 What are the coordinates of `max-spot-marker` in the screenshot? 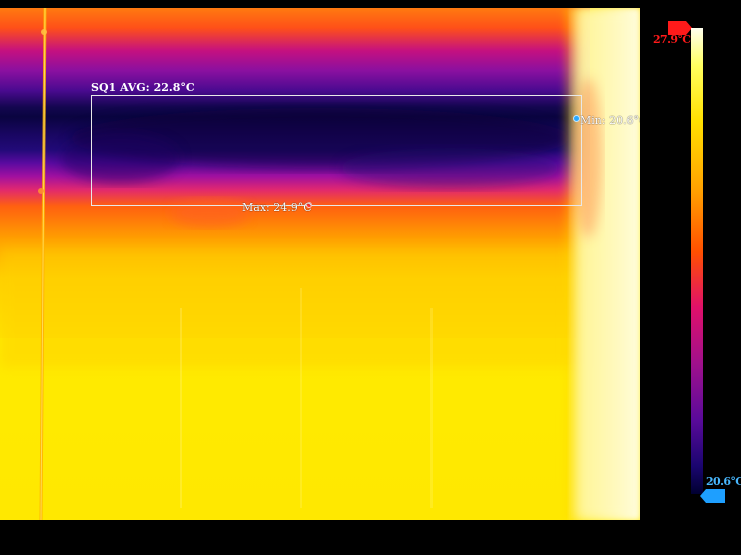 It's located at (309, 205).